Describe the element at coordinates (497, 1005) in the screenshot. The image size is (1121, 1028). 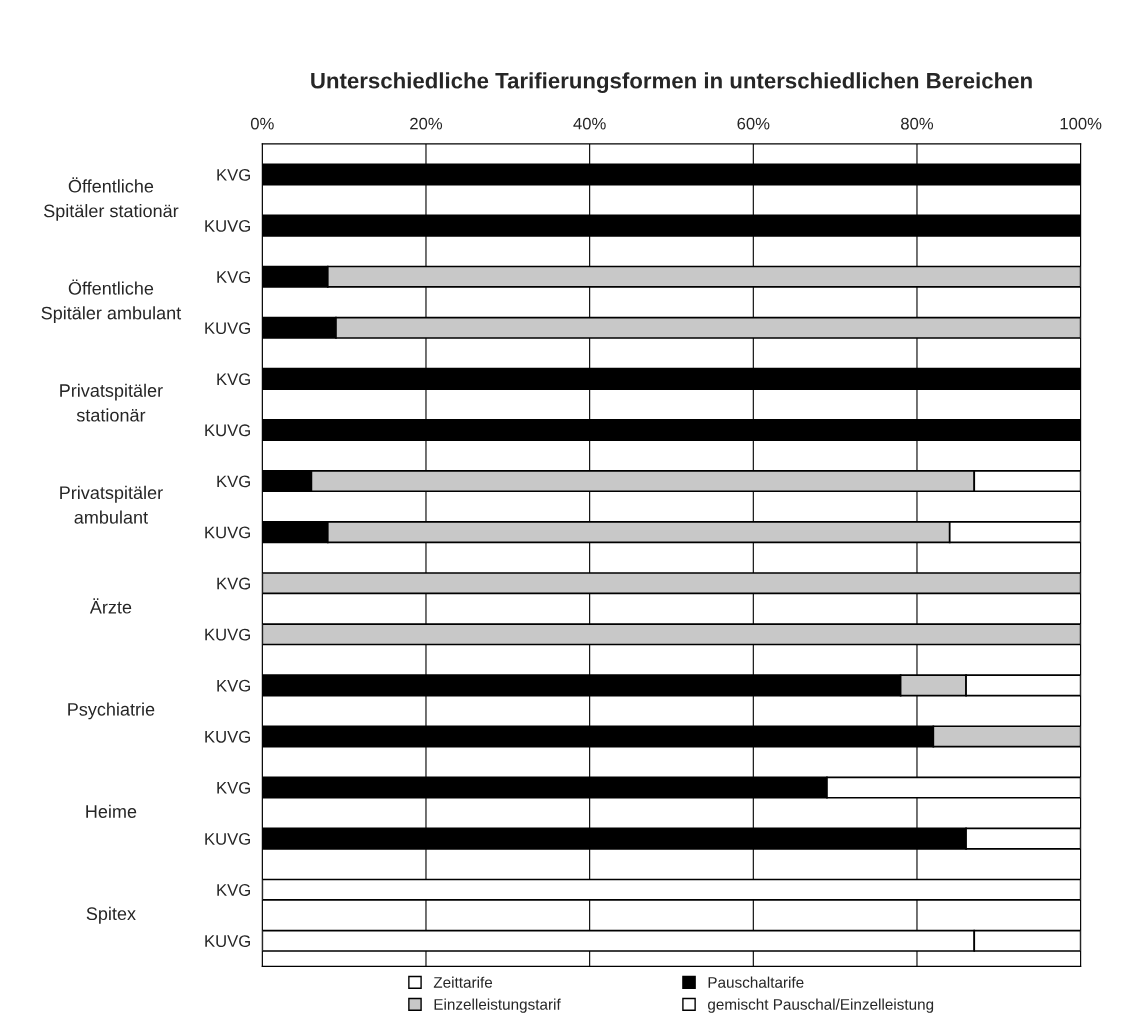
I see `legend-label: Einzelleistungstarif` at that location.